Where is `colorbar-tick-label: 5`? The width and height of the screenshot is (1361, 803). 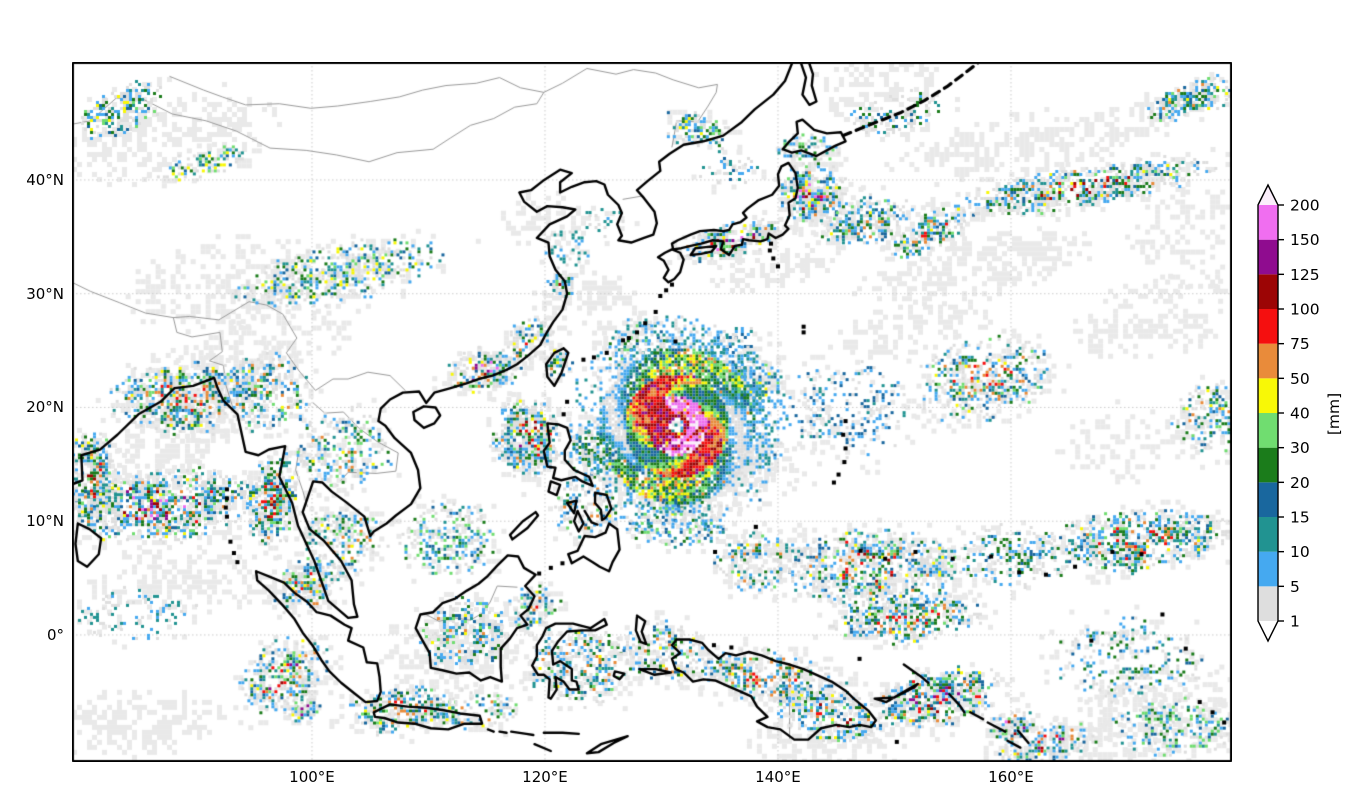 colorbar-tick-label: 5 is located at coordinates (1295, 587).